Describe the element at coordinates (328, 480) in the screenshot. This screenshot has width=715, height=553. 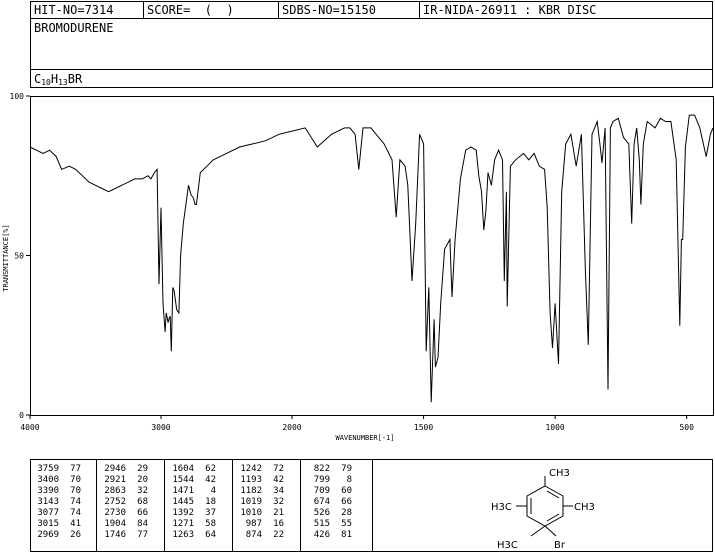
I see `peak-row: 799 8` at that location.